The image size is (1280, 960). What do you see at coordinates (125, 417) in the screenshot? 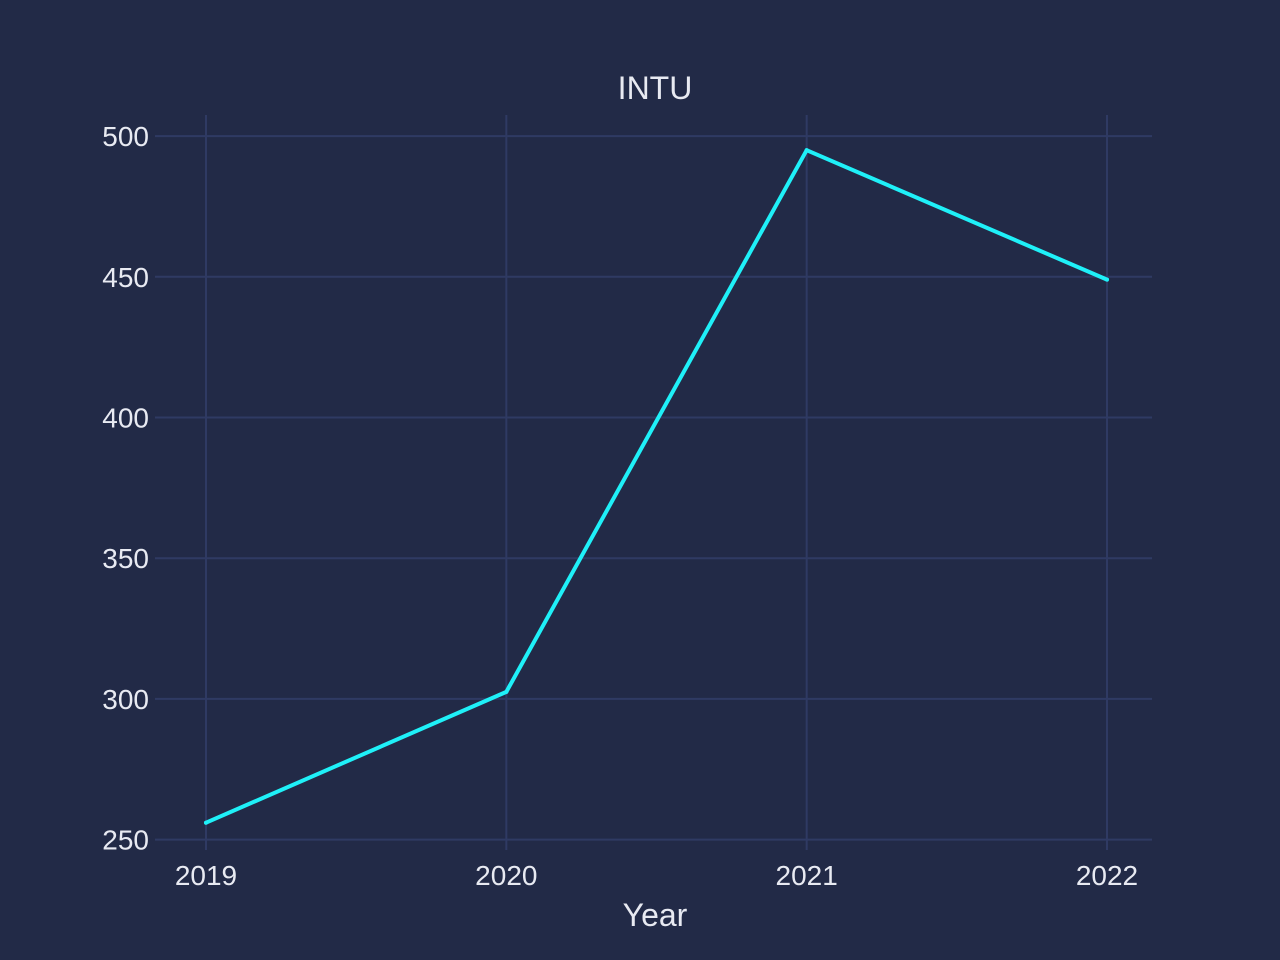
I see `y-tick-label: 400` at bounding box center [125, 417].